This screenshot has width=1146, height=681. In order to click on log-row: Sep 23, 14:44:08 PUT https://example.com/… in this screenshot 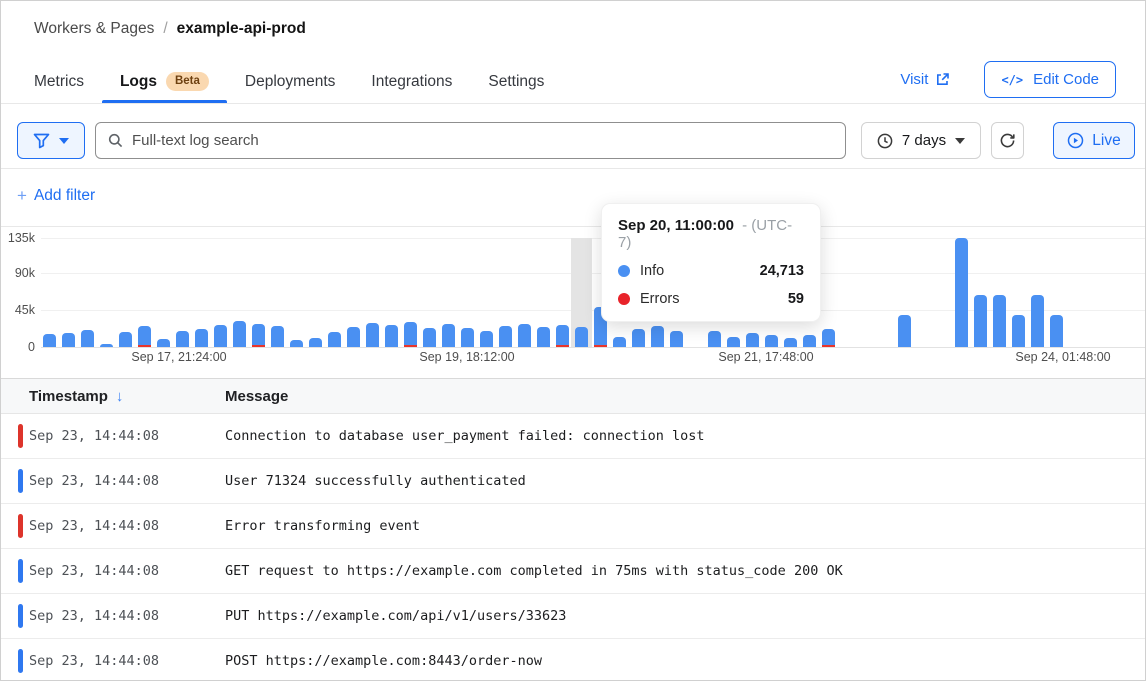, I will do `click(573, 616)`.